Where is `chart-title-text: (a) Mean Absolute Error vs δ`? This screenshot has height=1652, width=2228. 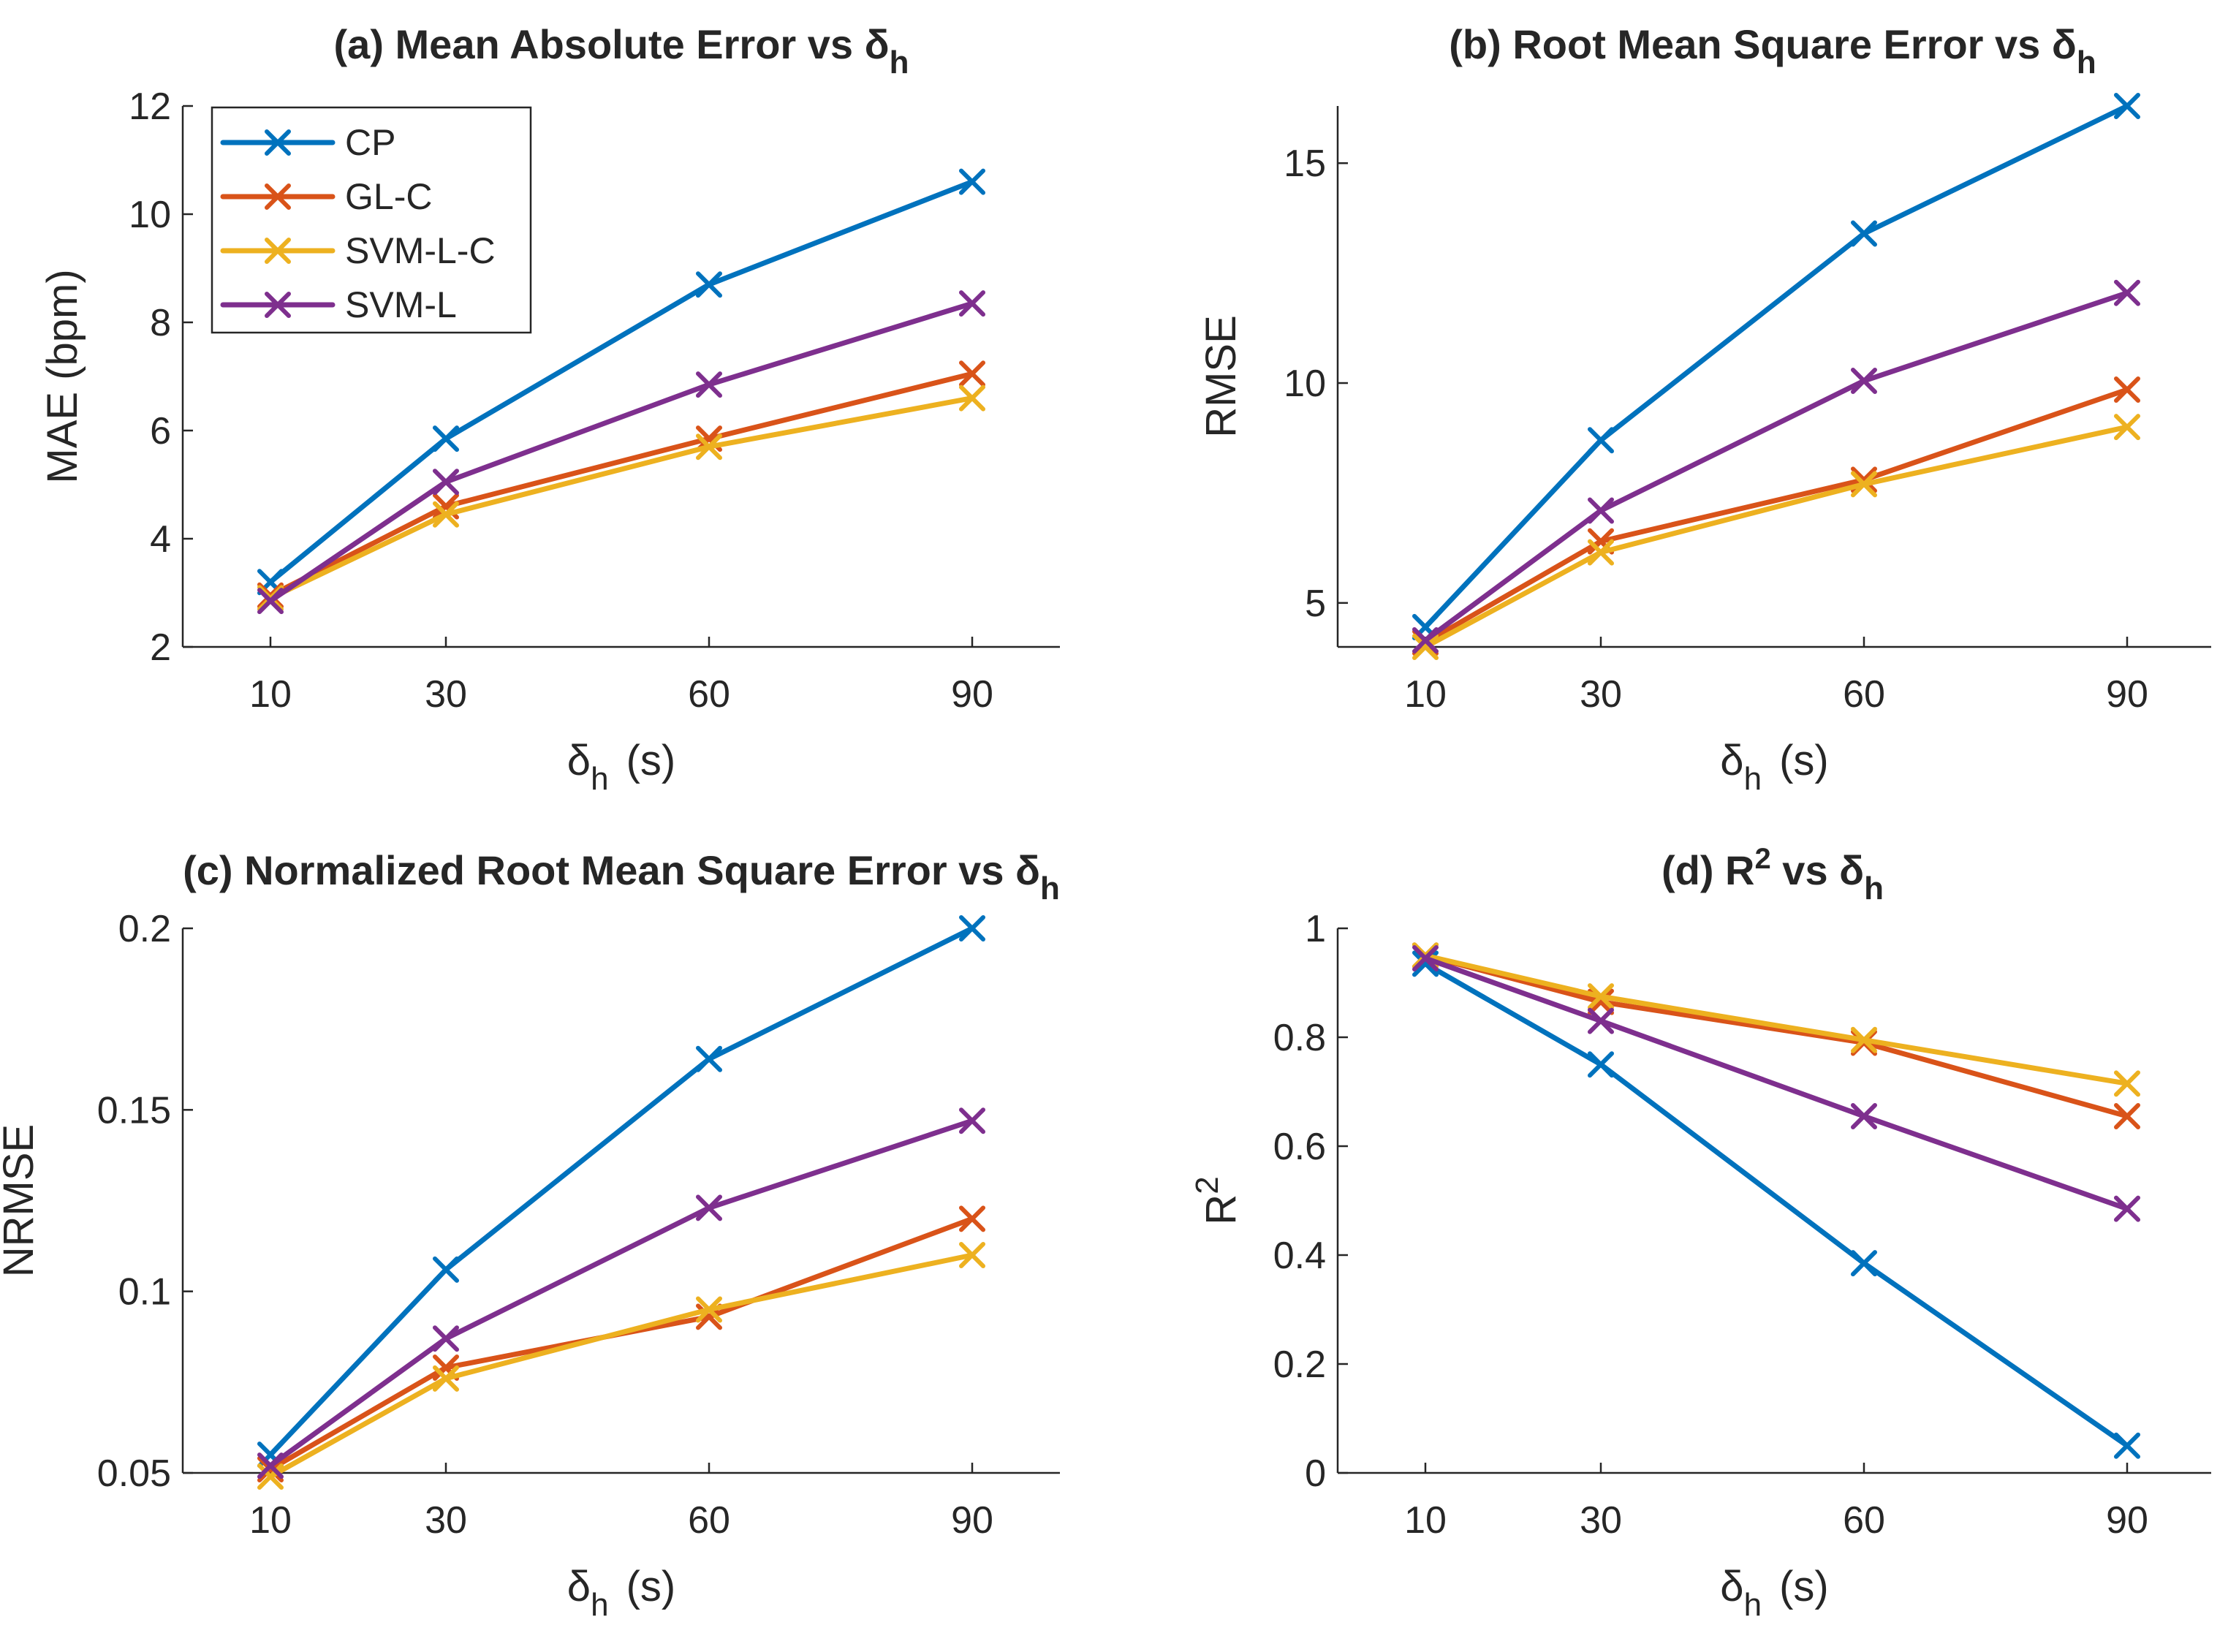
chart-title-text: (a) Mean Absolute Error vs δ is located at coordinates (612, 44).